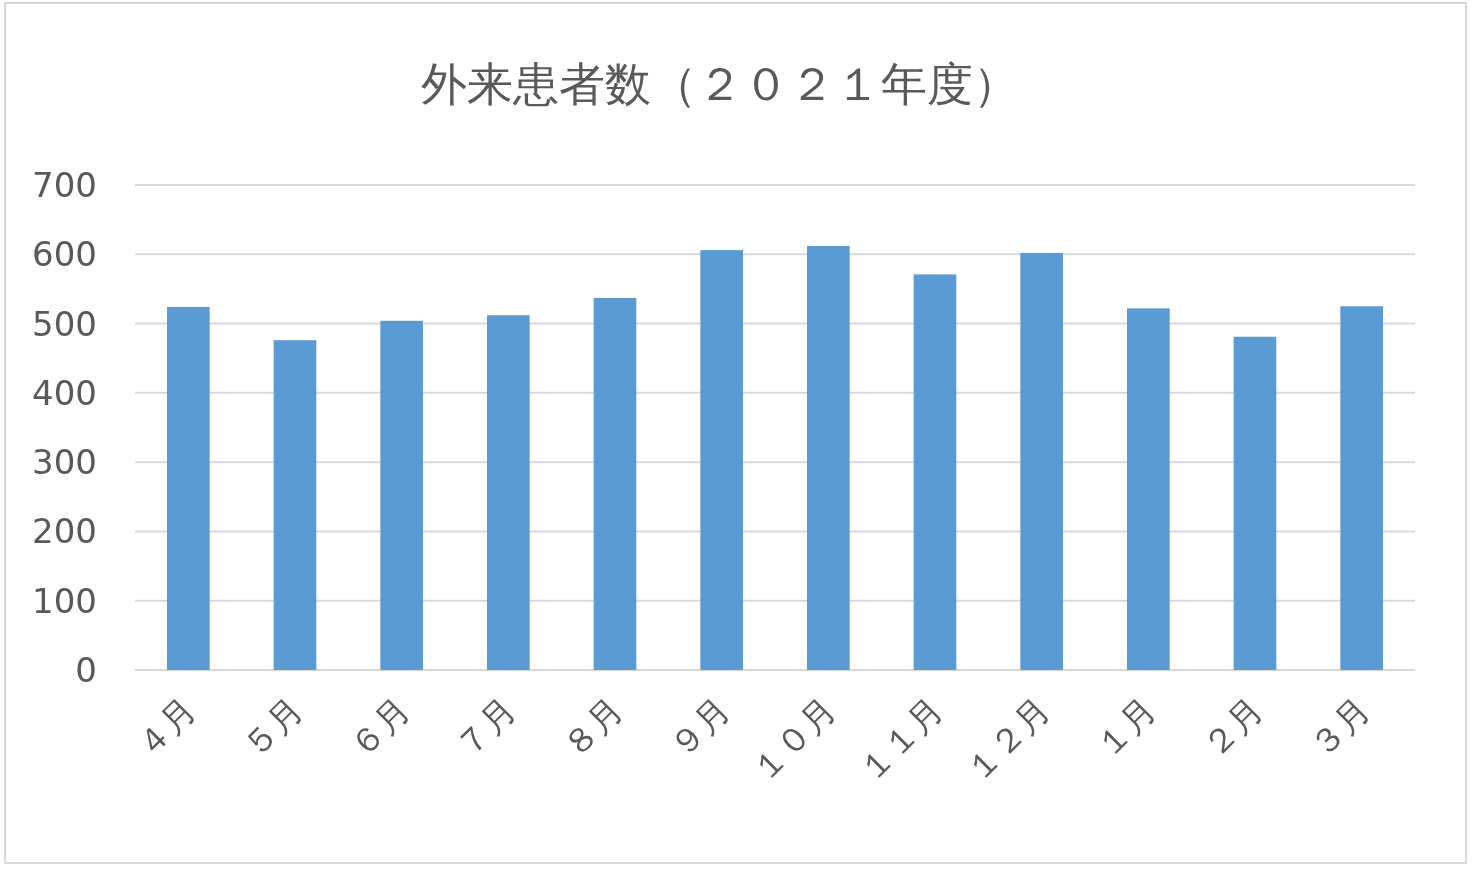 The height and width of the screenshot is (870, 1475). What do you see at coordinates (86, 670) in the screenshot?
I see `y-tick-label: 0` at bounding box center [86, 670].